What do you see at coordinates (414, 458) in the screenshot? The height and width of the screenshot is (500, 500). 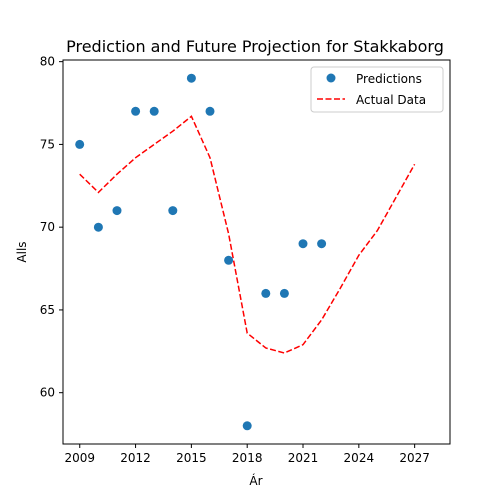 I see `x-tick-label: 2027` at bounding box center [414, 458].